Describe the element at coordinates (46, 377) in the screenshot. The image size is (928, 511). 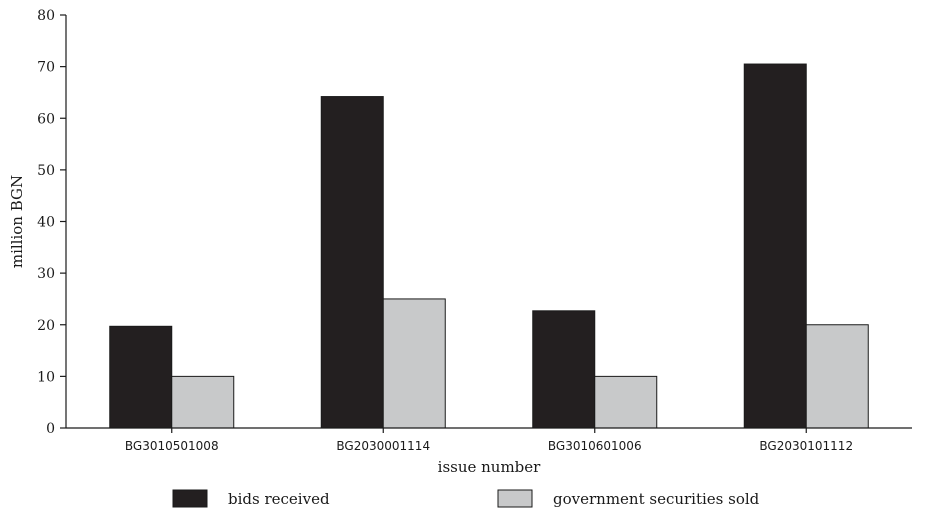
I see `y-tick-label: 10` at that location.